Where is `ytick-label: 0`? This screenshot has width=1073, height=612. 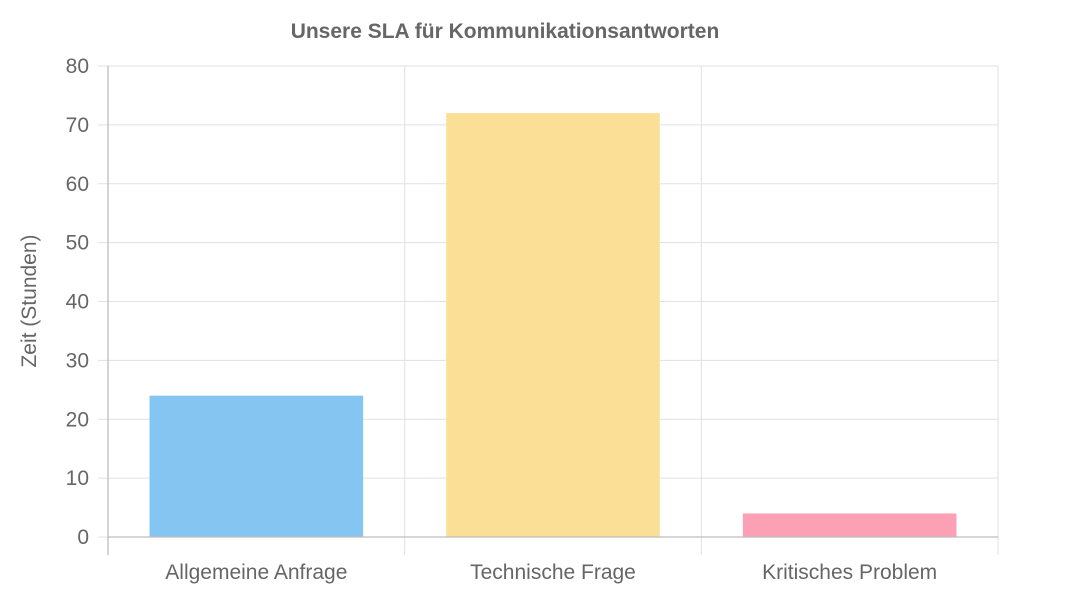
ytick-label: 0 is located at coordinates (83, 537).